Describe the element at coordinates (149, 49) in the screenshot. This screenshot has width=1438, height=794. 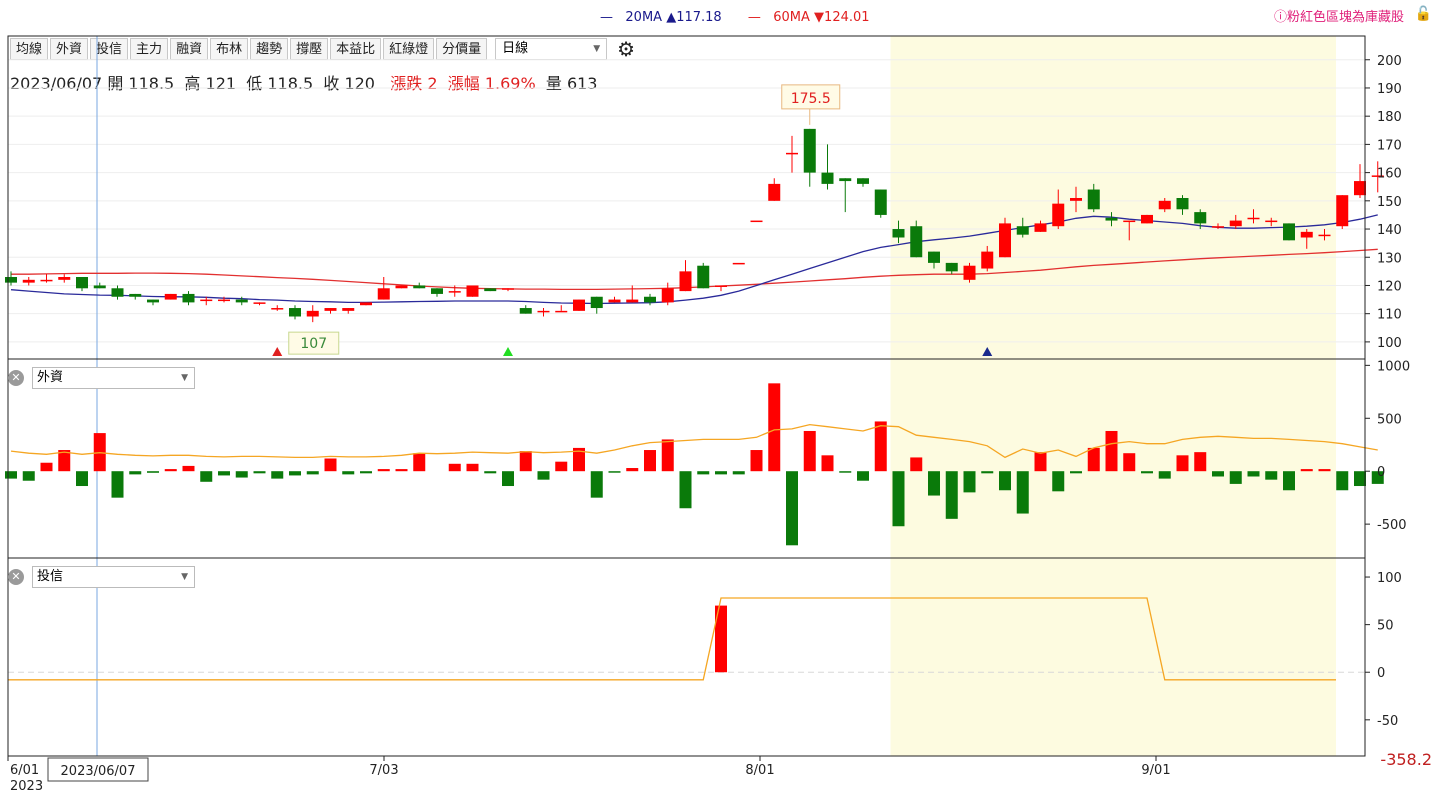
I see `toolbar-button-3: 主力` at that location.